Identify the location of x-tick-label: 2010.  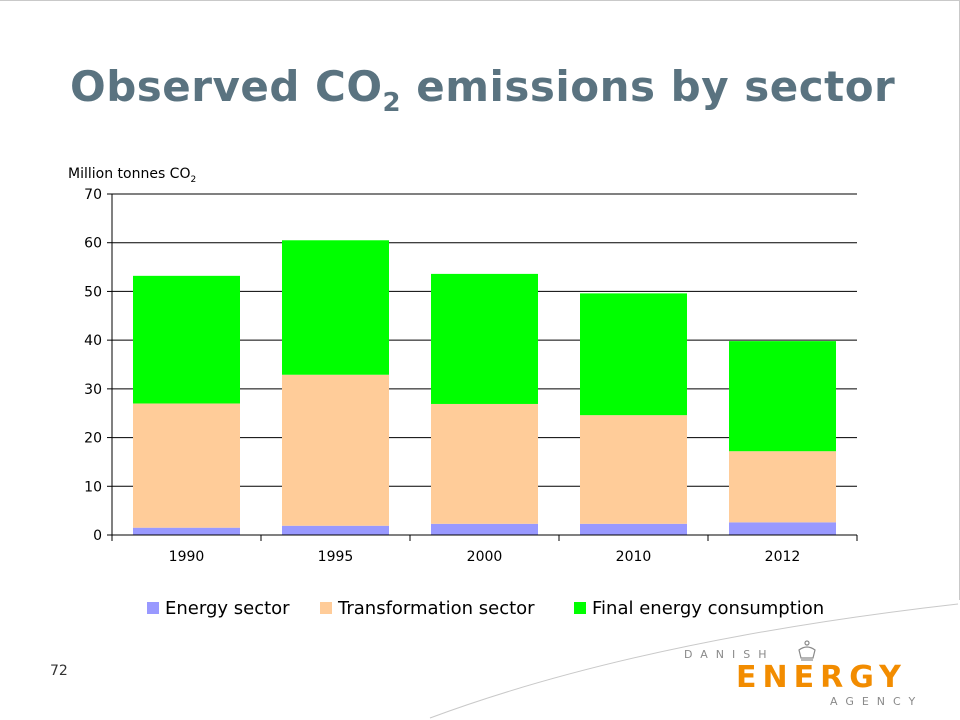
(634, 557).